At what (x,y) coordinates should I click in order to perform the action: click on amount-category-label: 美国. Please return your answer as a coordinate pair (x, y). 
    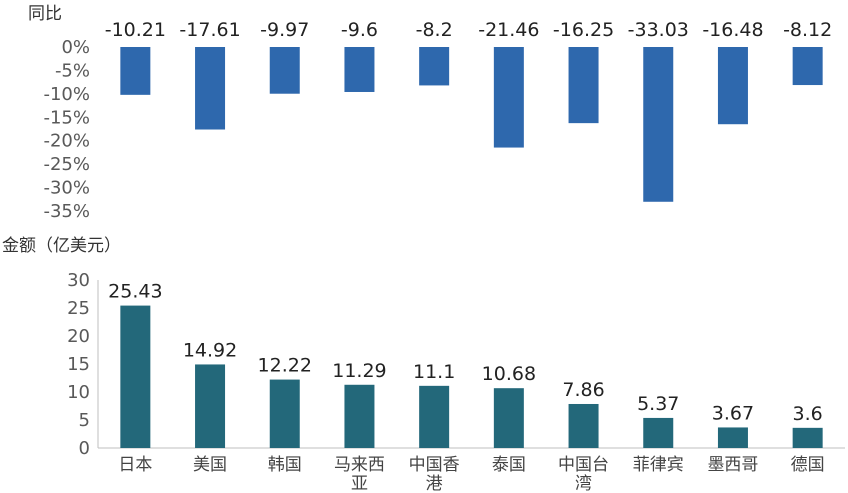
    Looking at the image, I should click on (210, 465).